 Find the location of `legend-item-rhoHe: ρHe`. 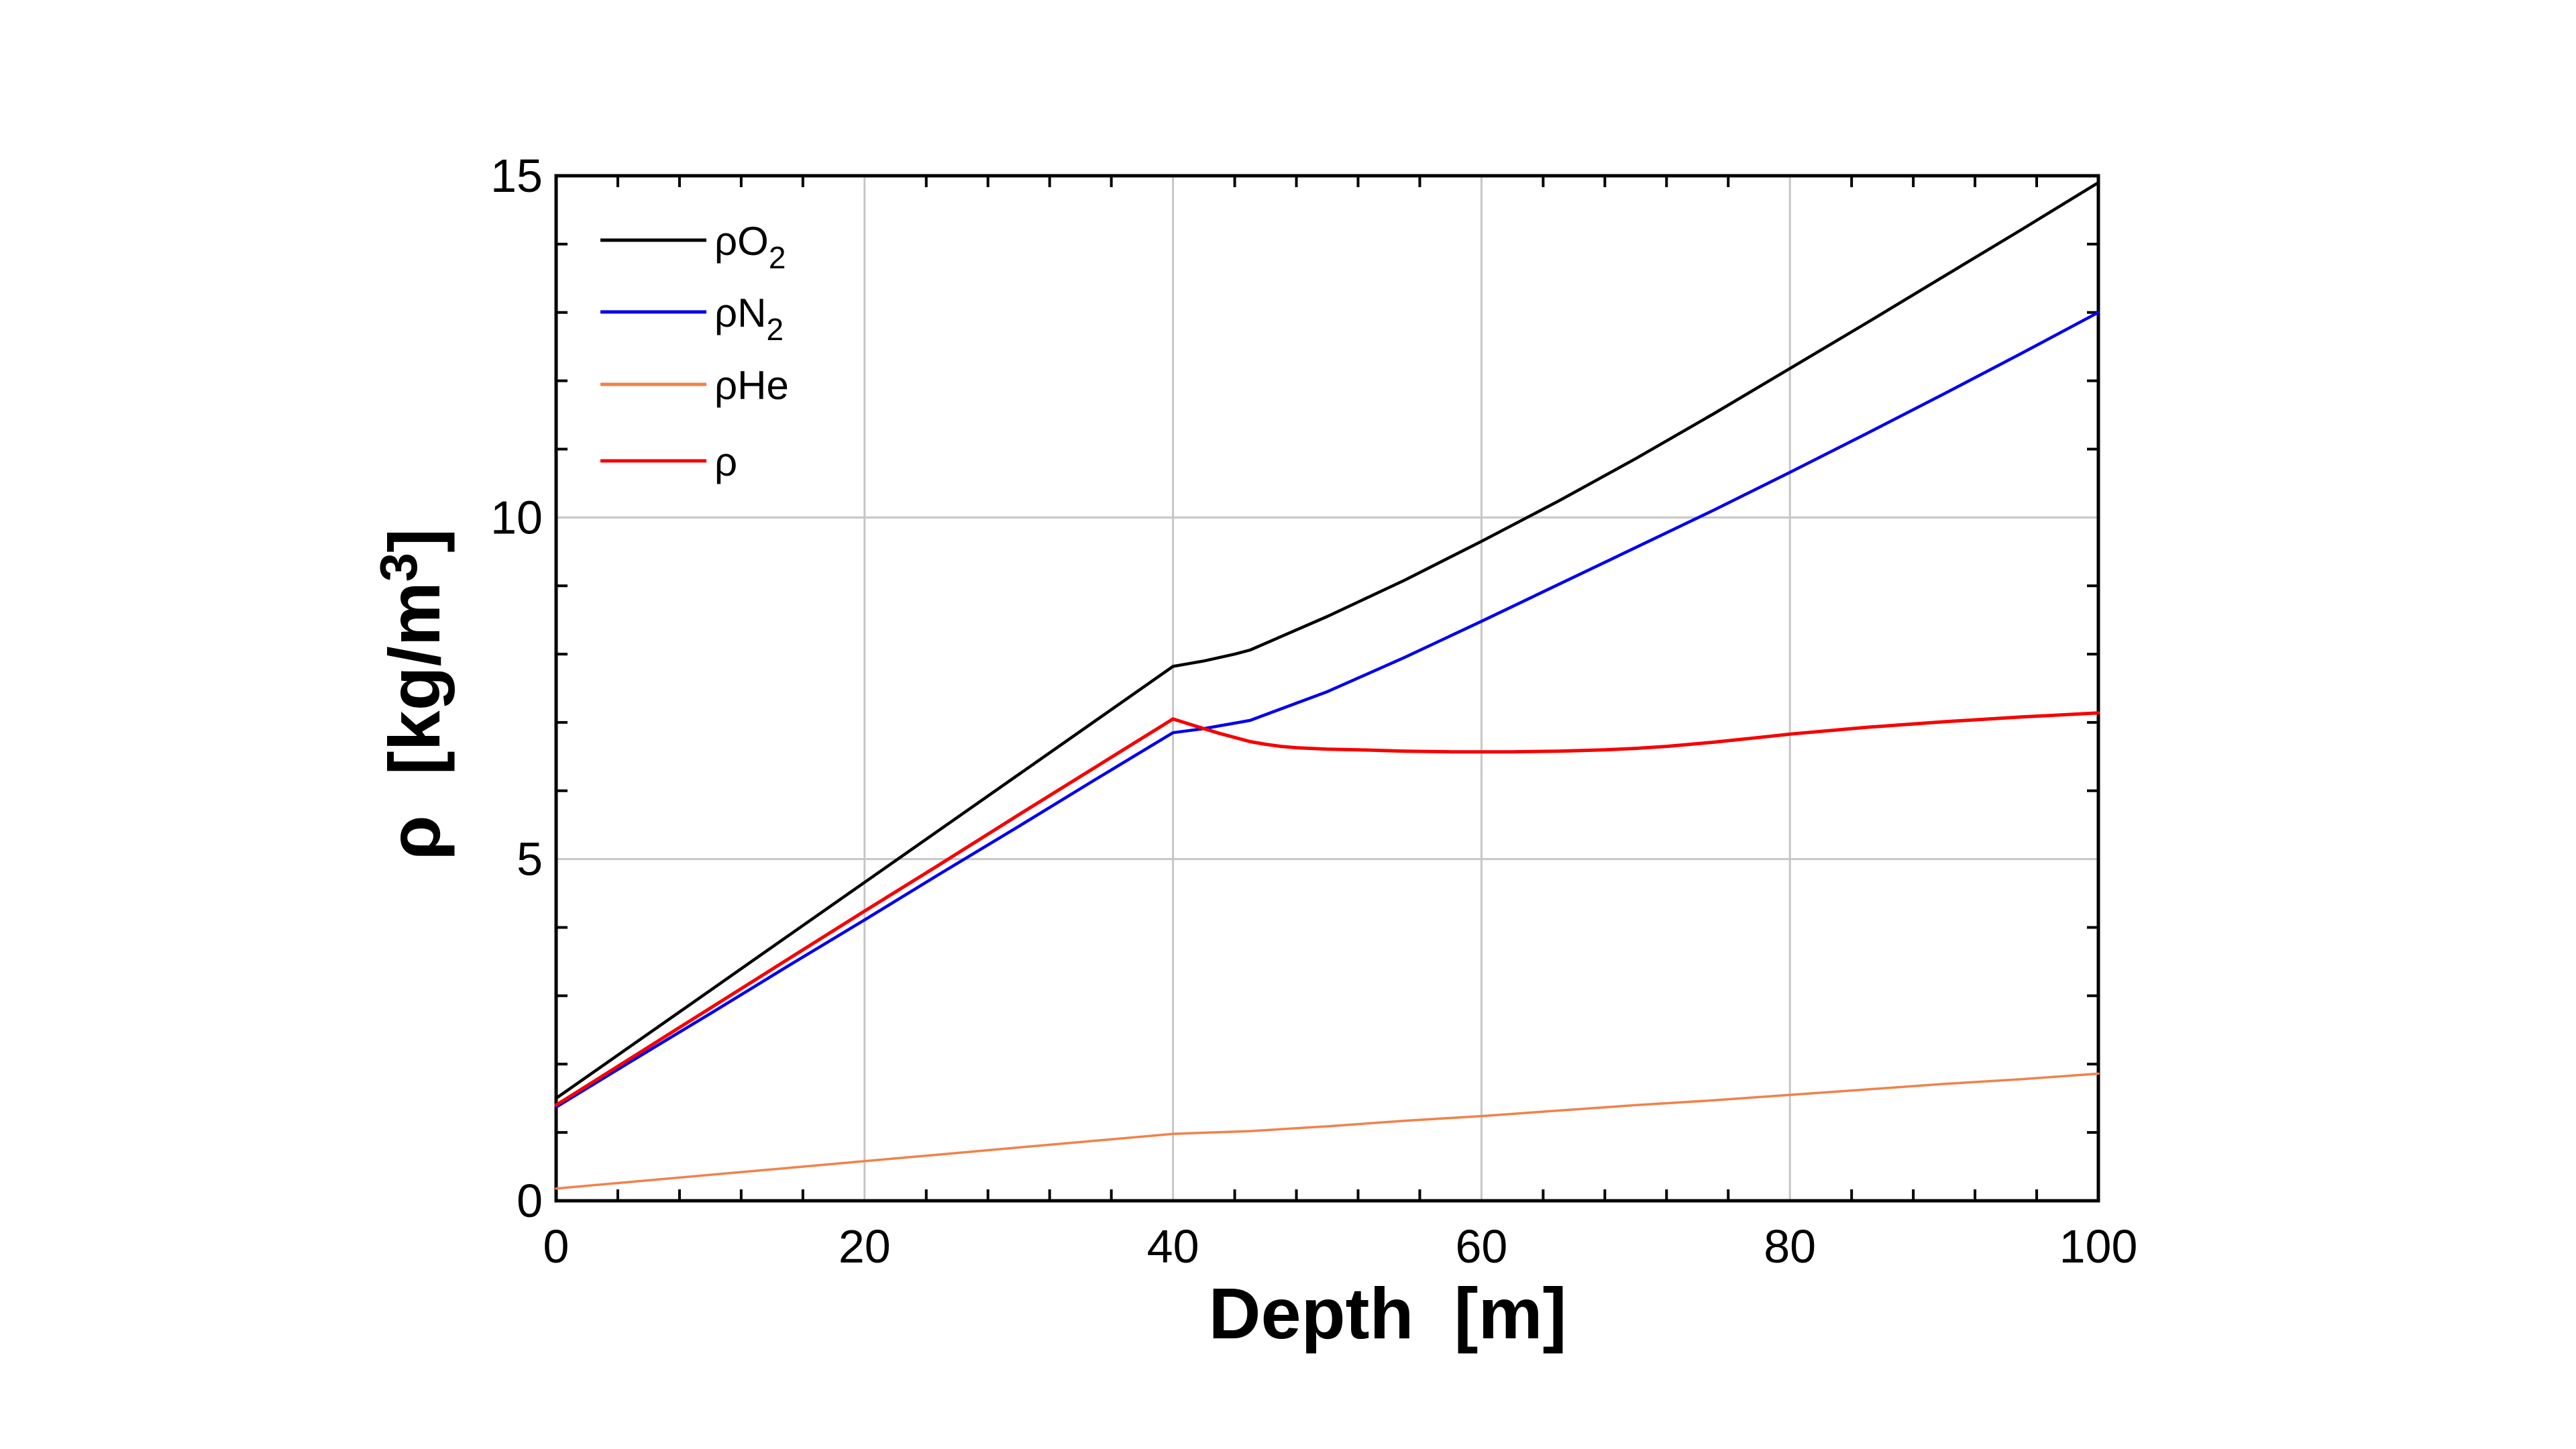

legend-item-rhoHe: ρHe is located at coordinates (694, 385).